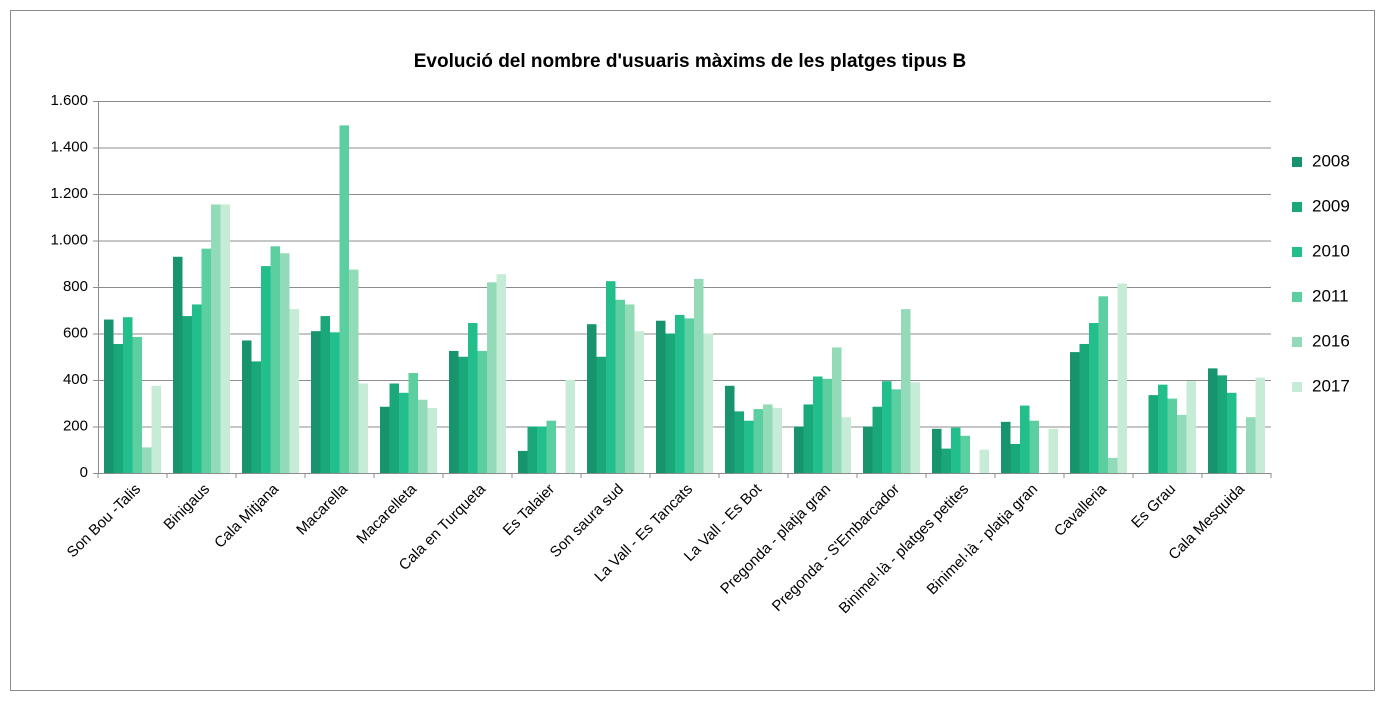 The height and width of the screenshot is (704, 1379). What do you see at coordinates (1331, 340) in the screenshot?
I see `legend-label: 2016` at bounding box center [1331, 340].